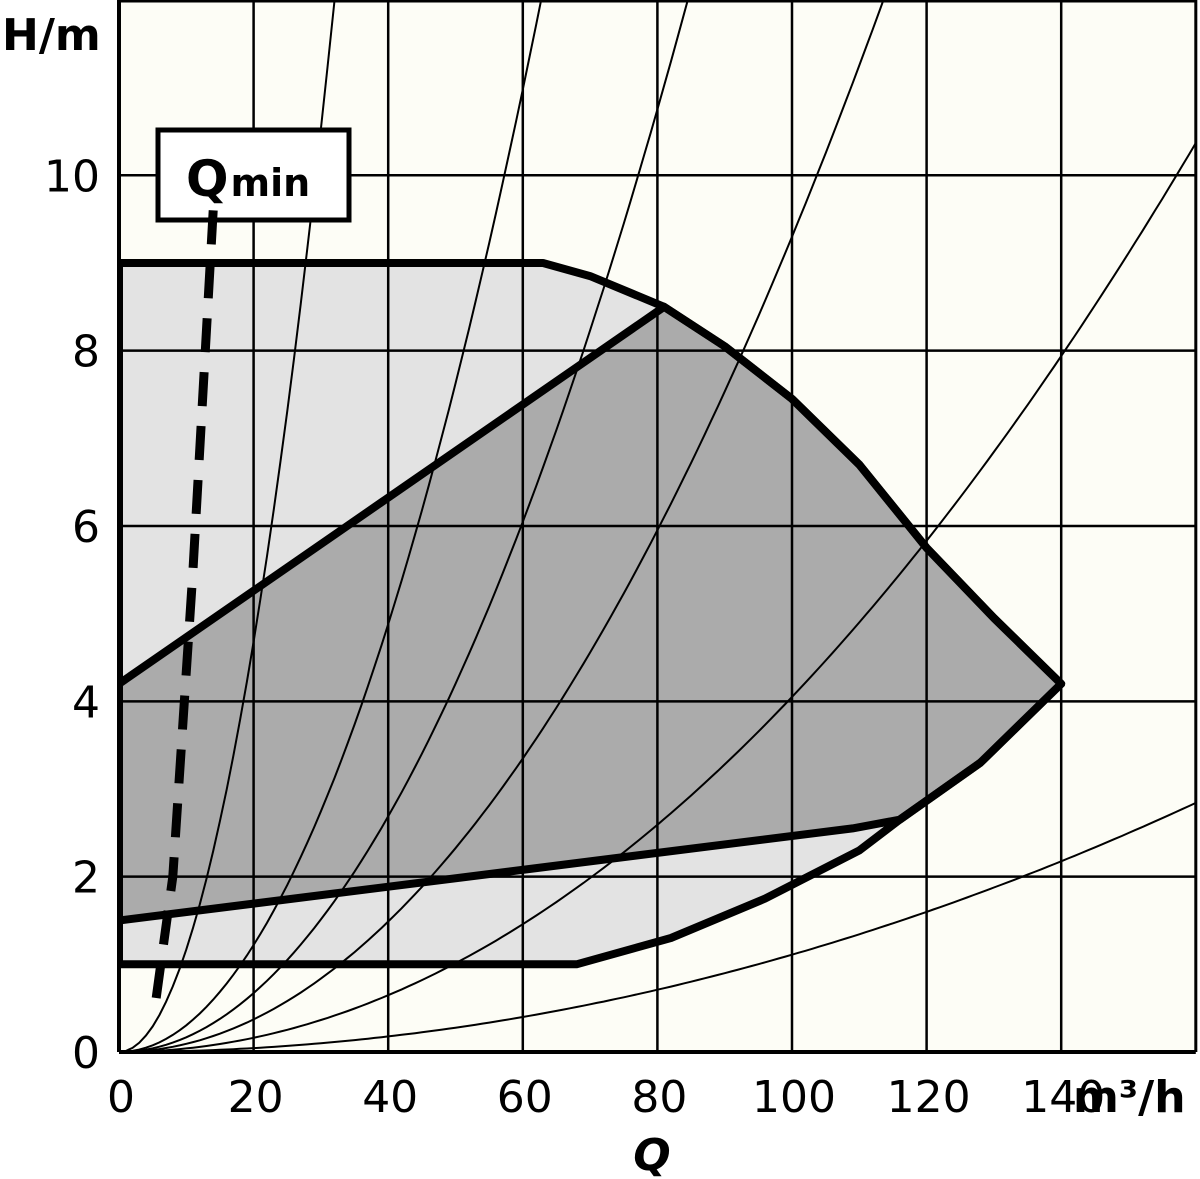  Describe the element at coordinates (121, 1097) in the screenshot. I see `x-tick-label: 0` at that location.